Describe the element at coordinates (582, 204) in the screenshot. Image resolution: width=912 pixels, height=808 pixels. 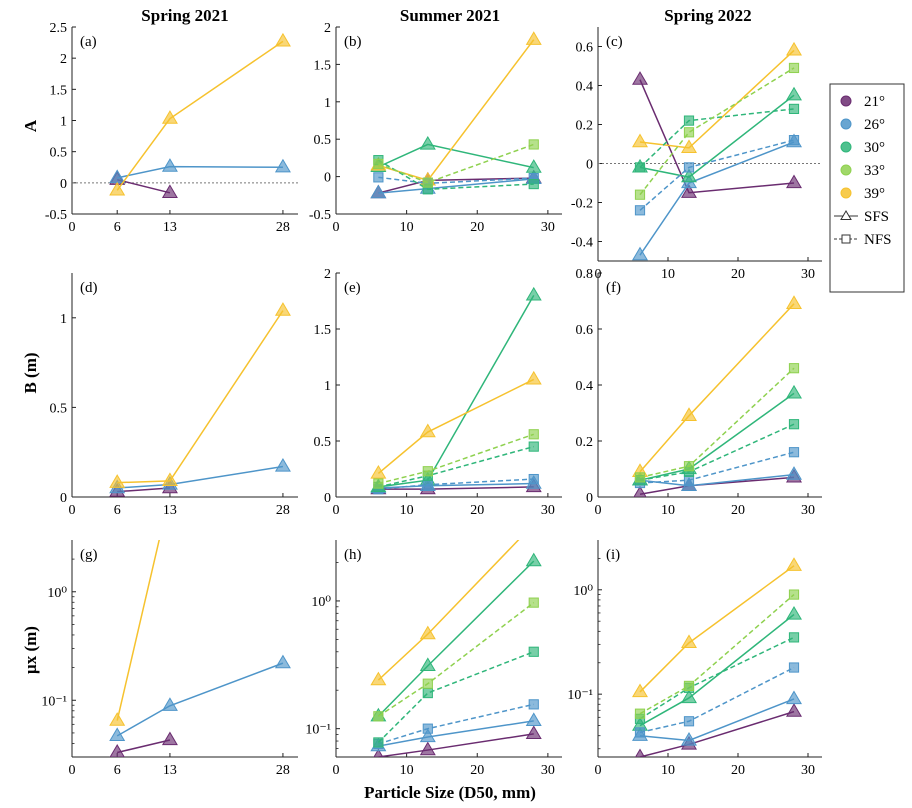
I see `y-tick-label: -0.2` at that location.